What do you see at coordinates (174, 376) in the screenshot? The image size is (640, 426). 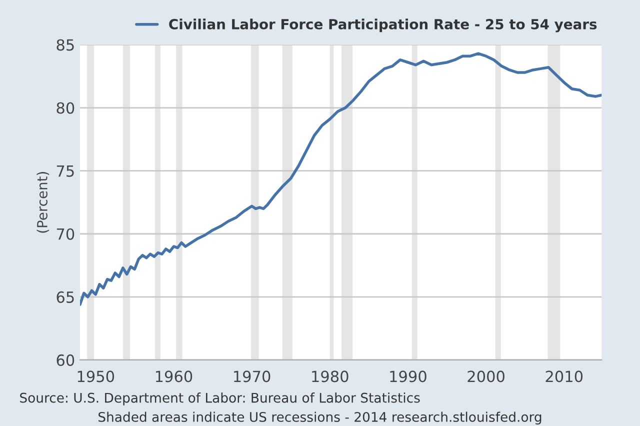 I see `x-tick-label: 1960` at bounding box center [174, 376].